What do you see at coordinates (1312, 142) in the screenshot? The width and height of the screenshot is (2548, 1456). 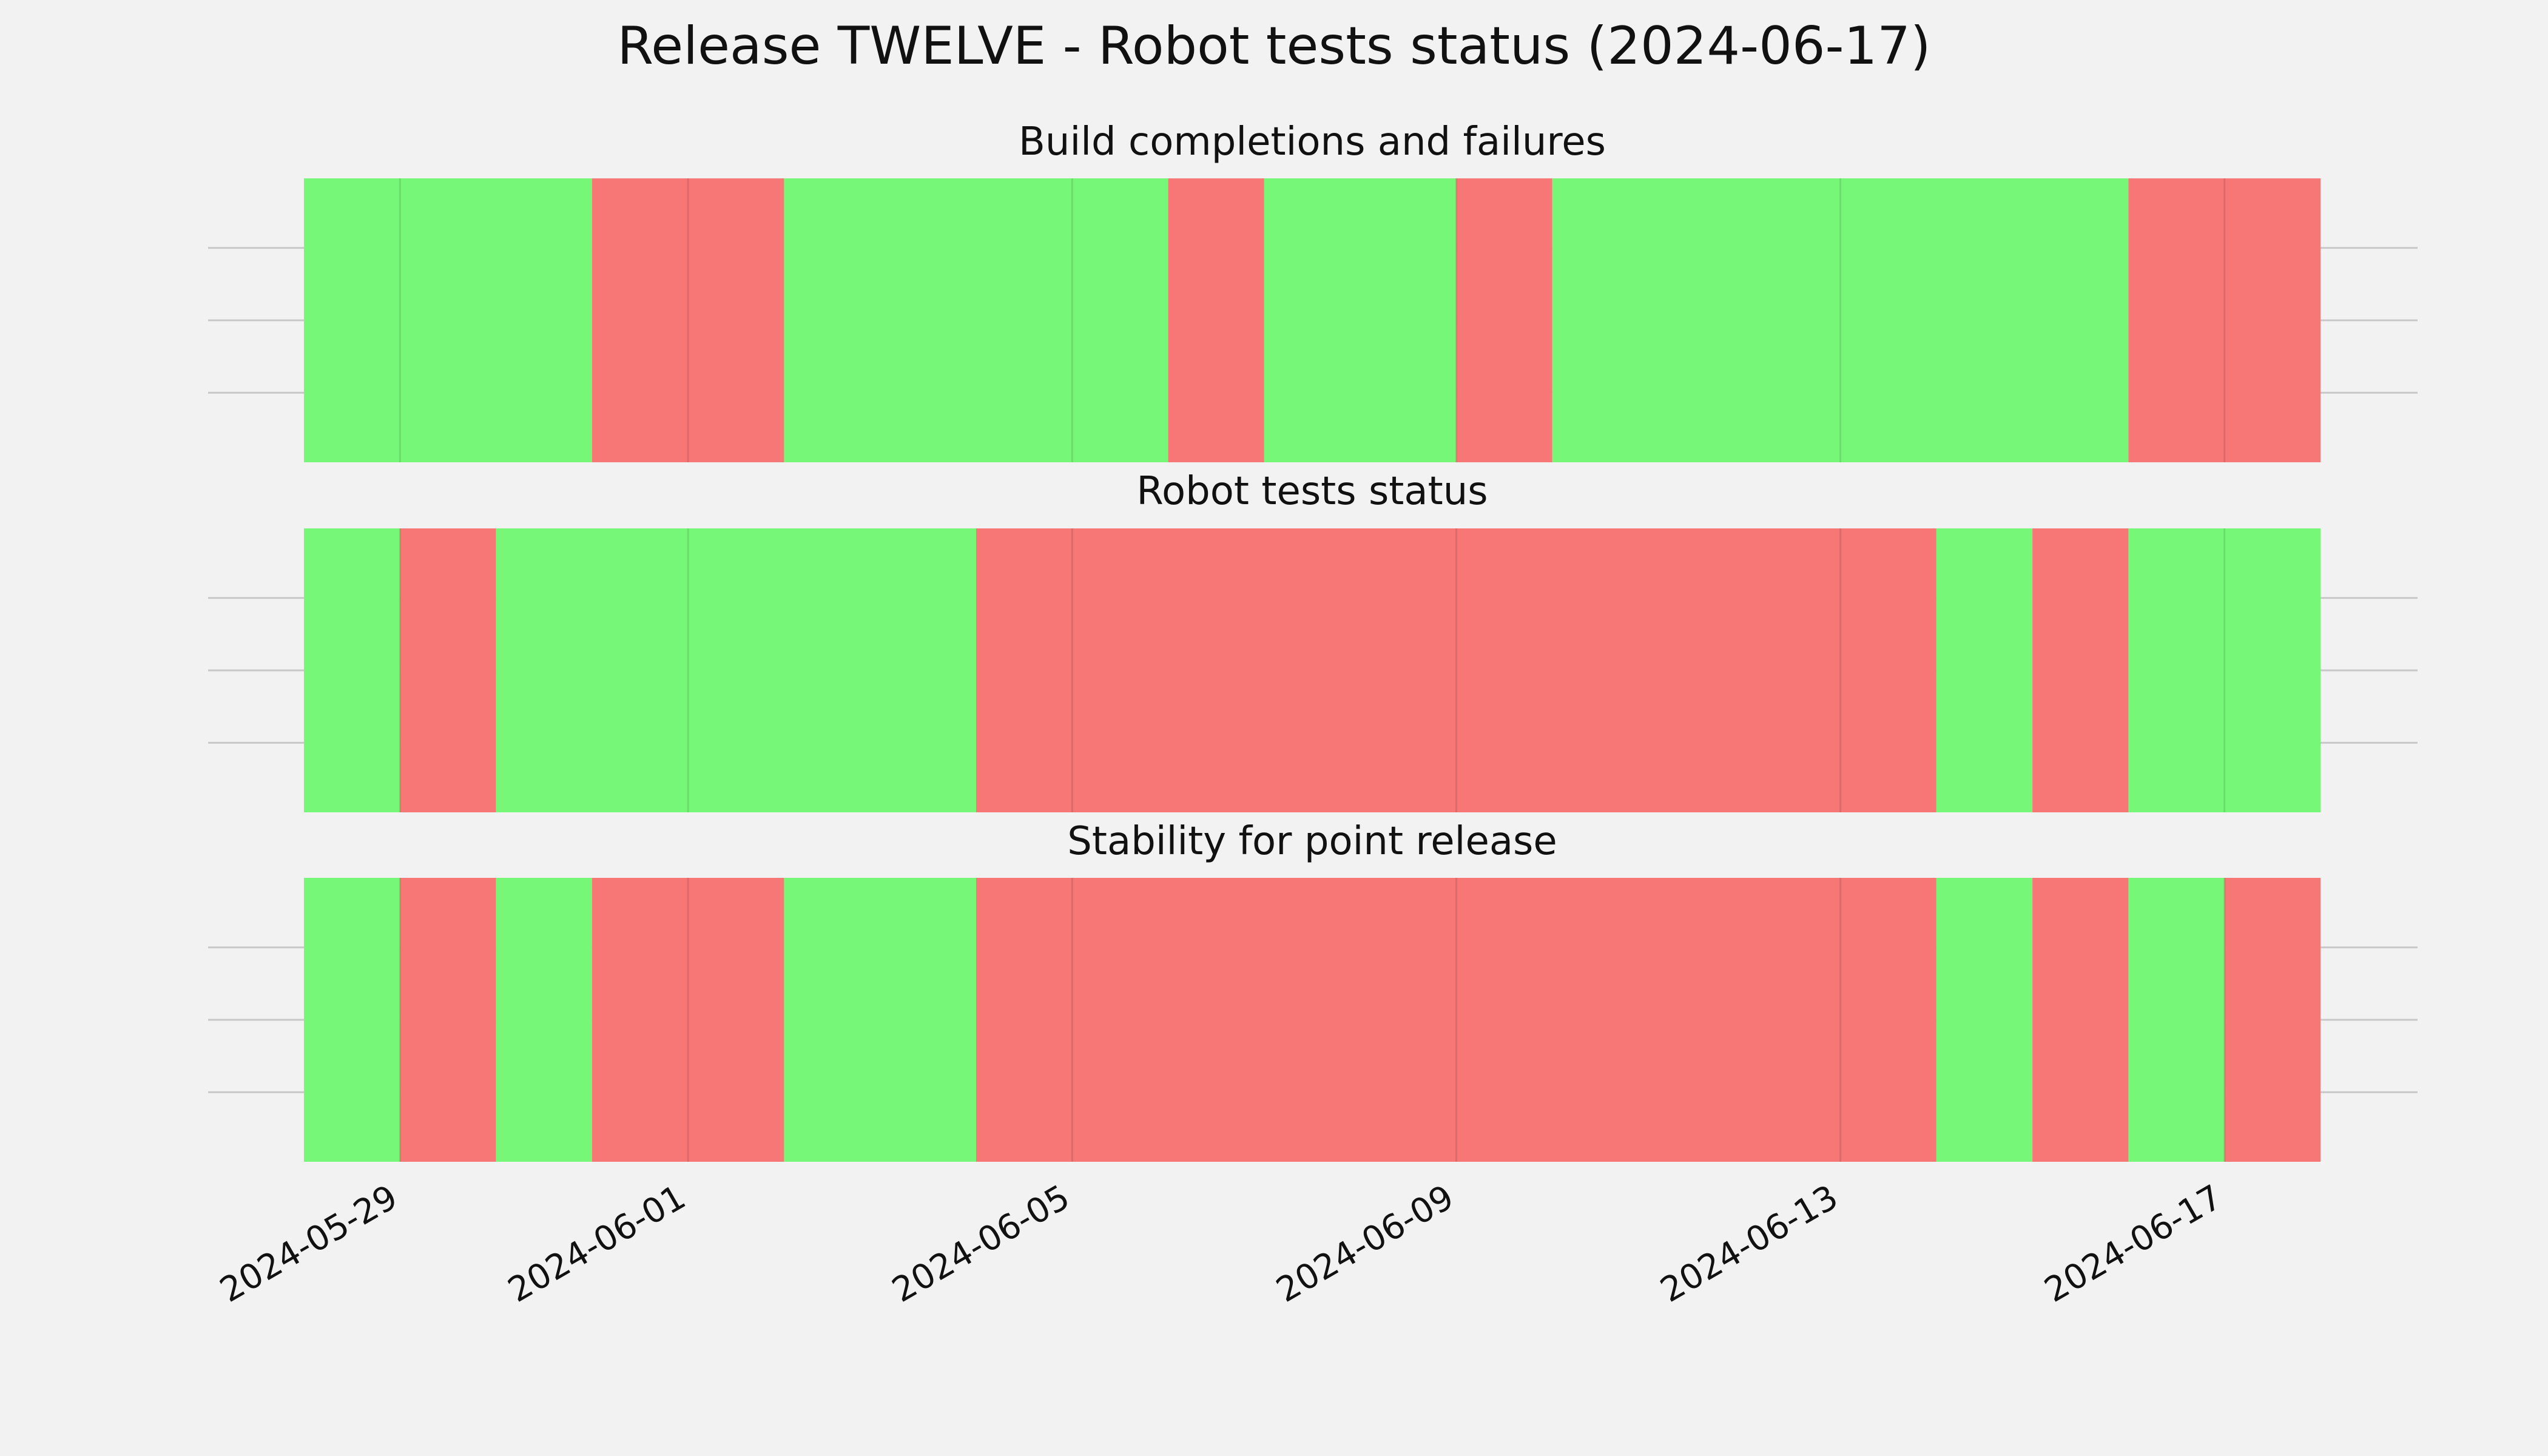 I see `panel-title: Build completions and failures` at bounding box center [1312, 142].